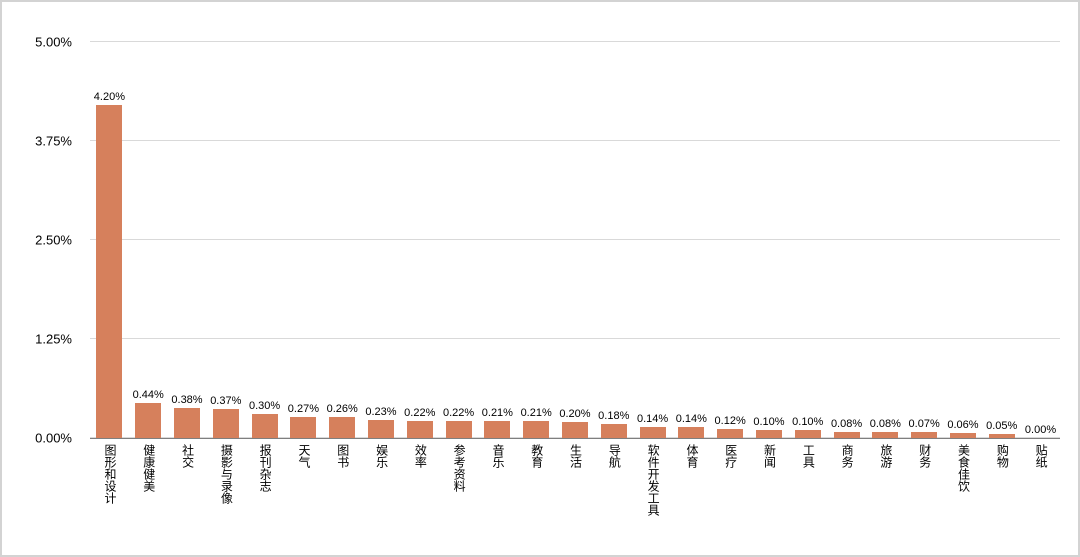 The height and width of the screenshot is (557, 1080). What do you see at coordinates (148, 468) in the screenshot?
I see `x-axis-label: 健康健美` at bounding box center [148, 468].